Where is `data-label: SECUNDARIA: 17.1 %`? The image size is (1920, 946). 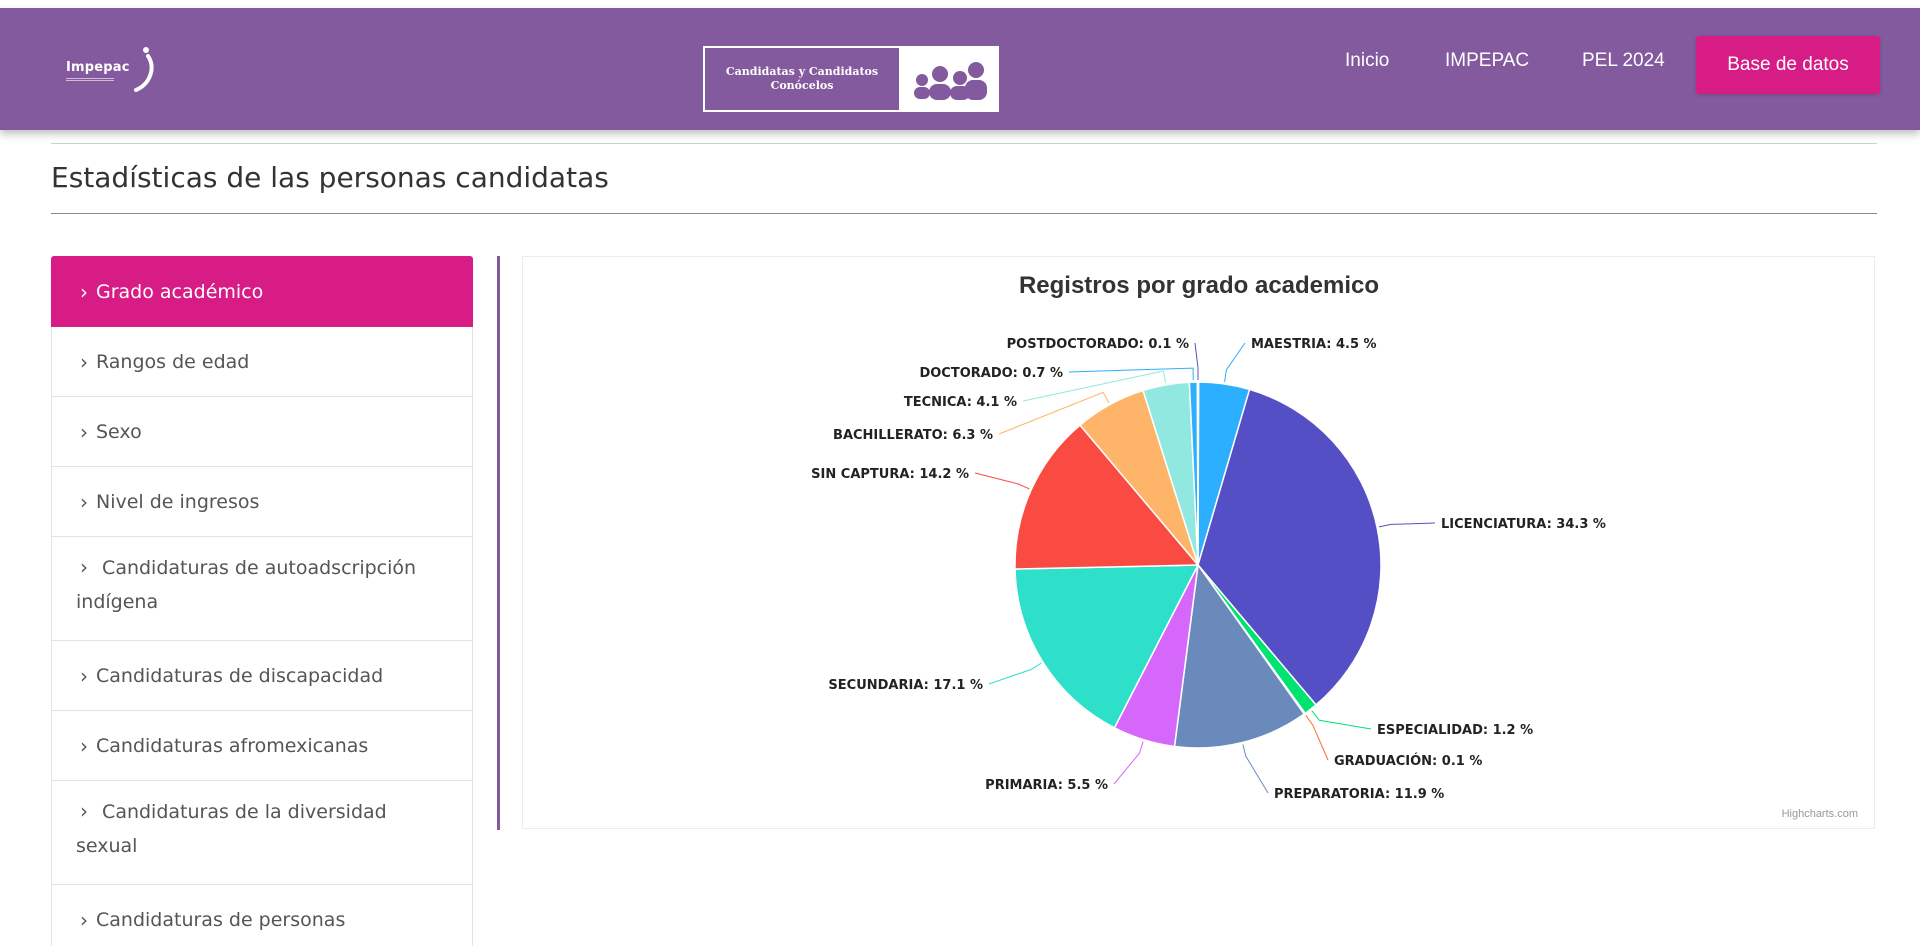 data-label: SECUNDARIA: 17.1 % is located at coordinates (905, 685).